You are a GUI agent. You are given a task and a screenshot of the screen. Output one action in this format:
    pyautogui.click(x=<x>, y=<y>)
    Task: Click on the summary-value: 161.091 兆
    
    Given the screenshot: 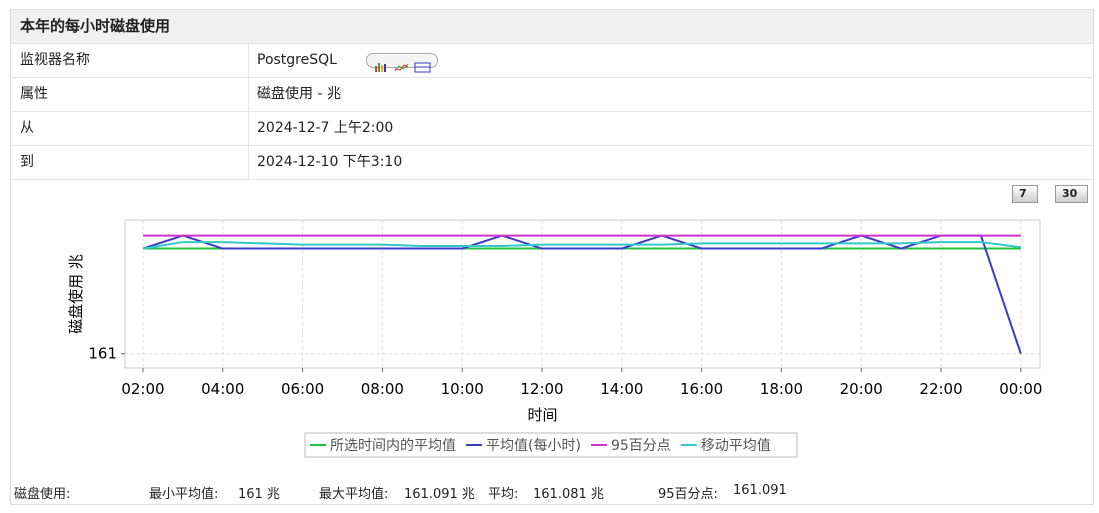 What is the action you would take?
    pyautogui.click(x=439, y=494)
    